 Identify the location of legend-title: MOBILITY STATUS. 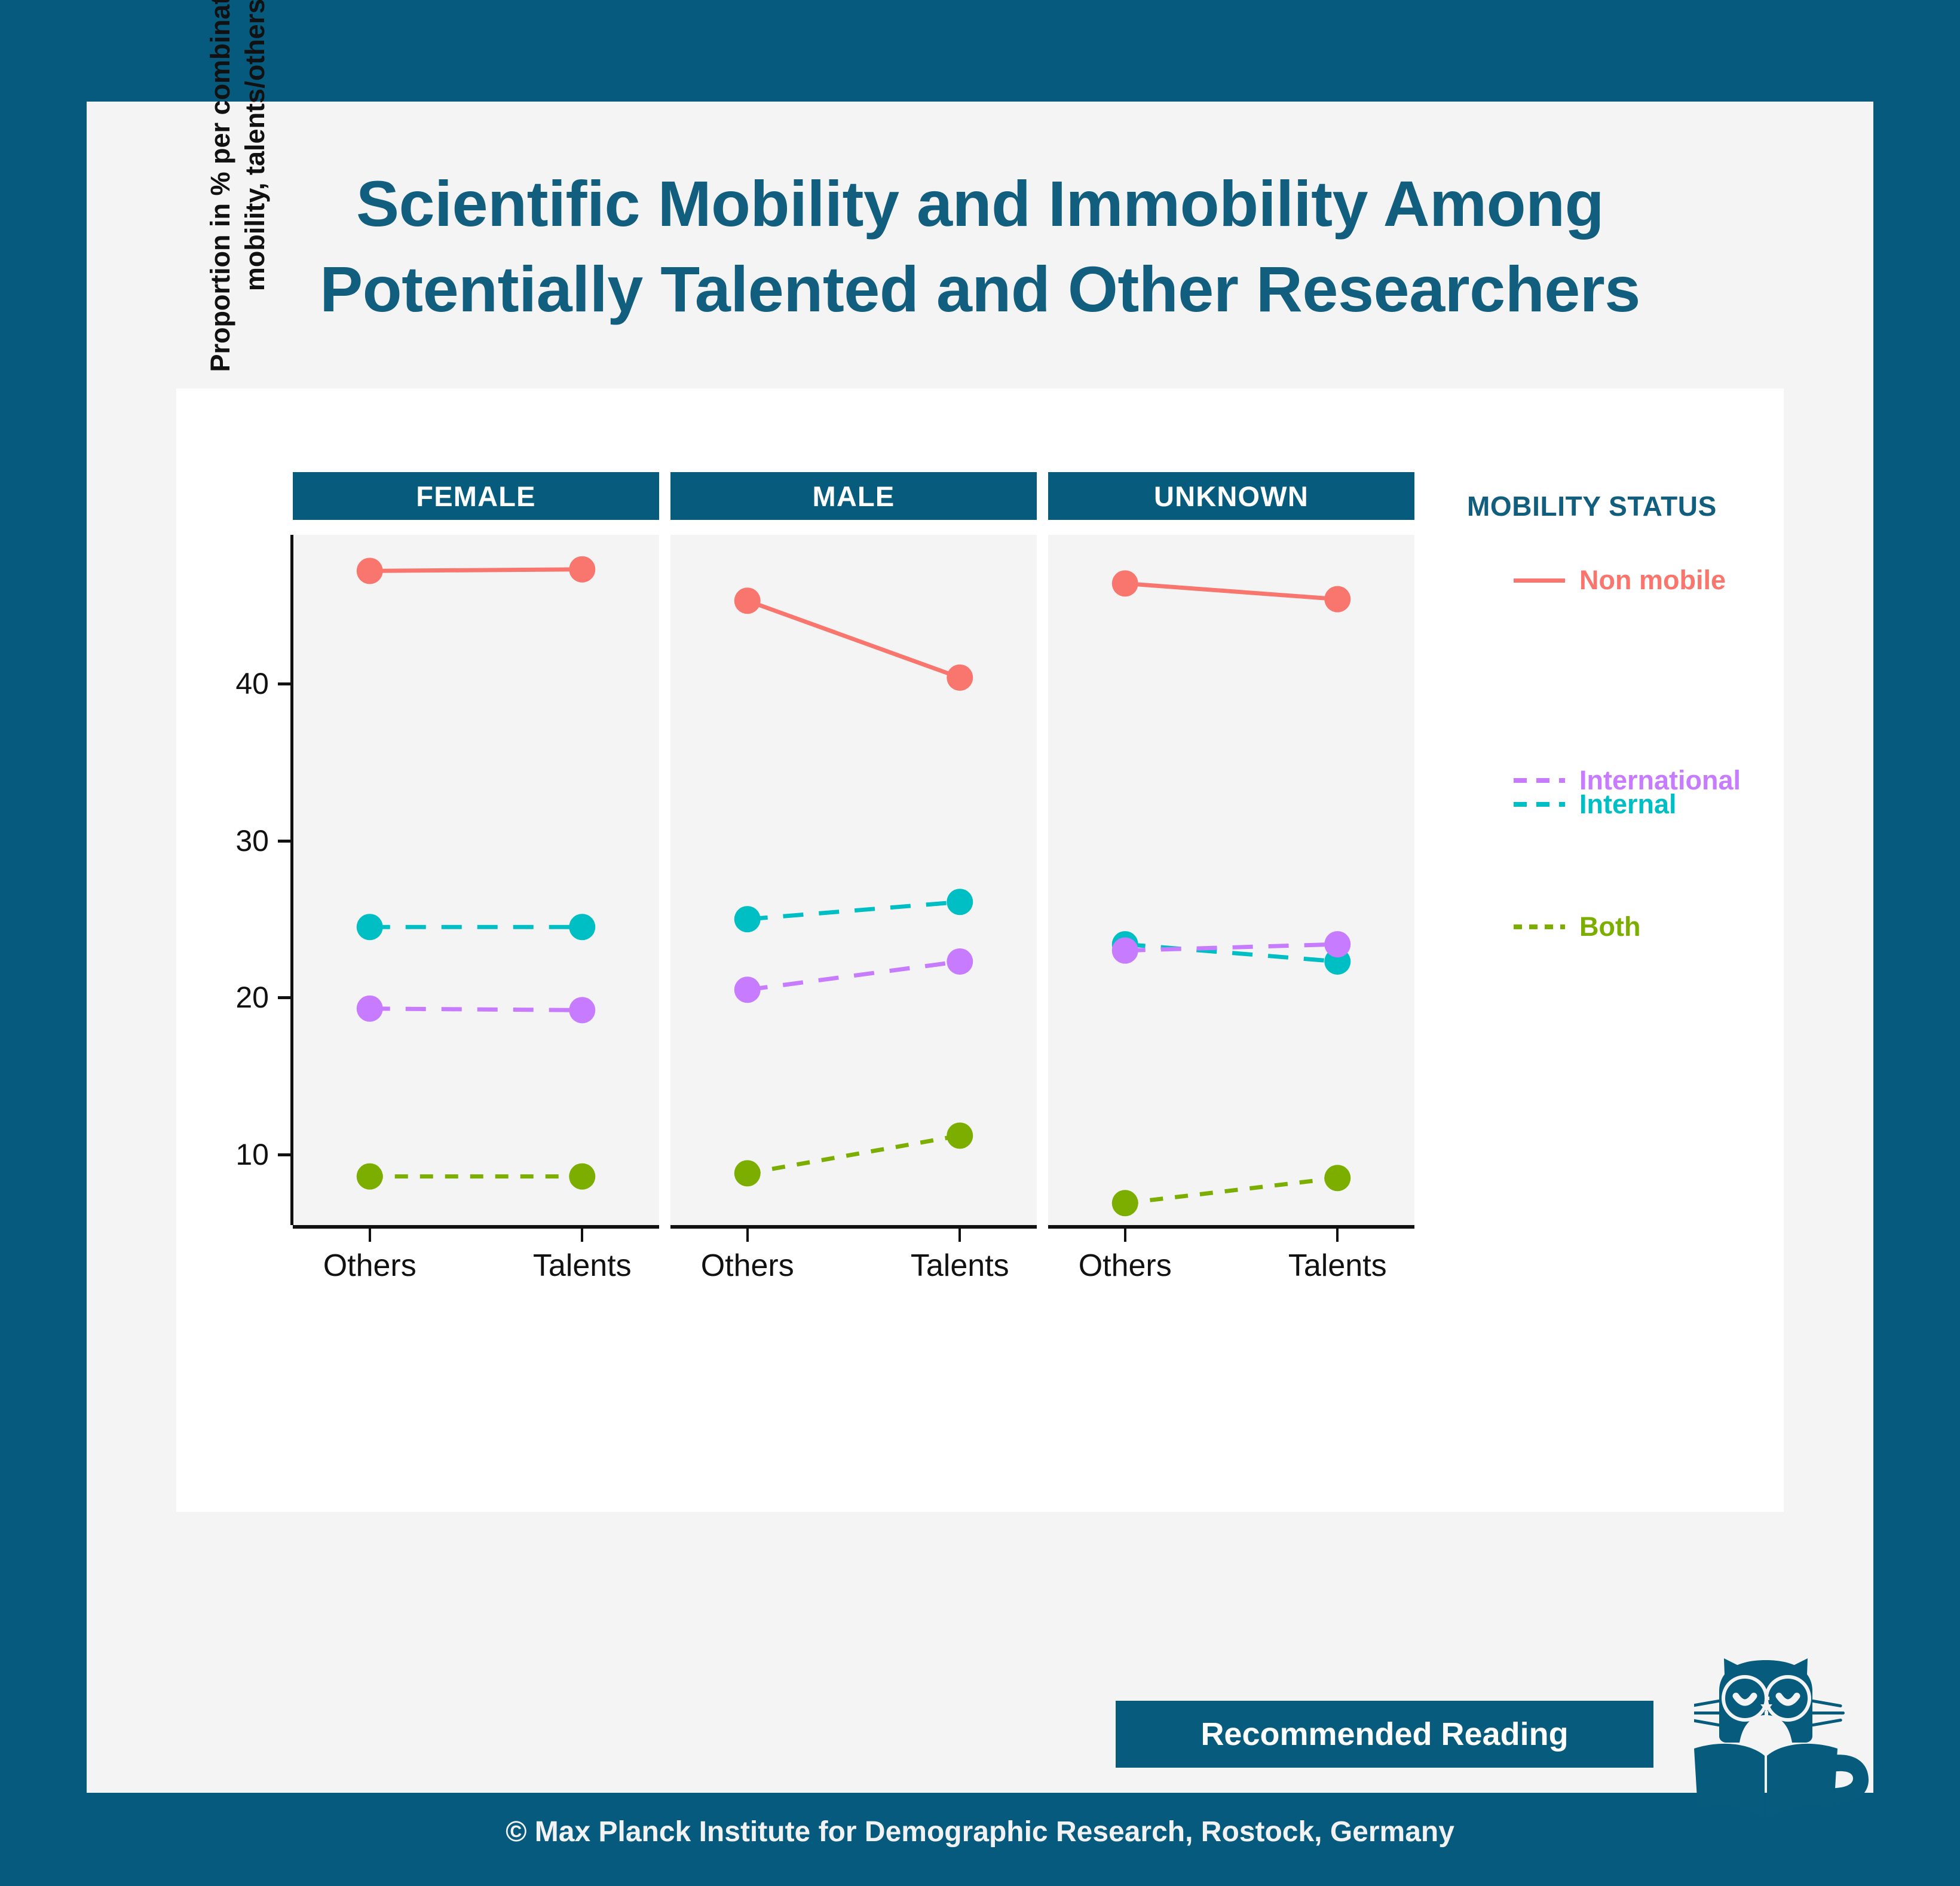
(1592, 507).